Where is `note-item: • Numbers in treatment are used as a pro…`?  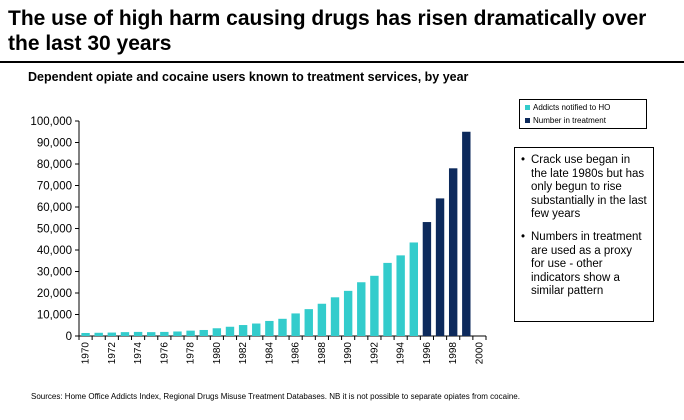 note-item: • Numbers in treatment are used as a pro… is located at coordinates (584, 265).